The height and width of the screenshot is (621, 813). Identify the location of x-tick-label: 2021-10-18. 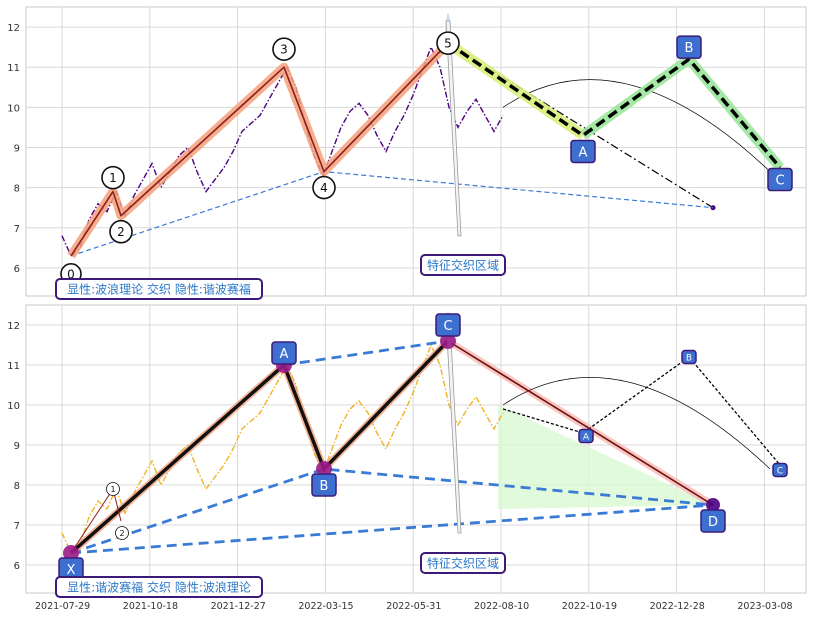
(150, 606).